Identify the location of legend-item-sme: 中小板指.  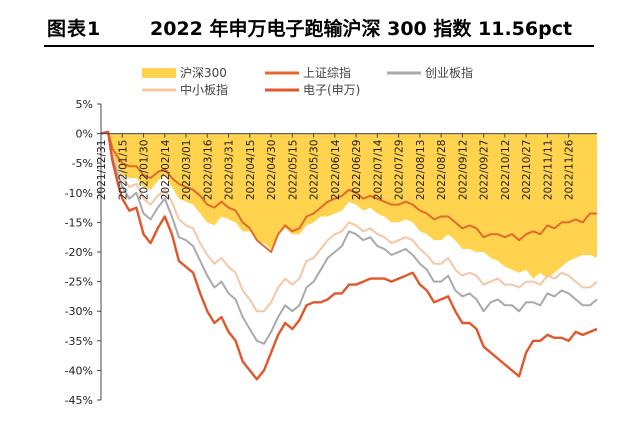
(185, 89).